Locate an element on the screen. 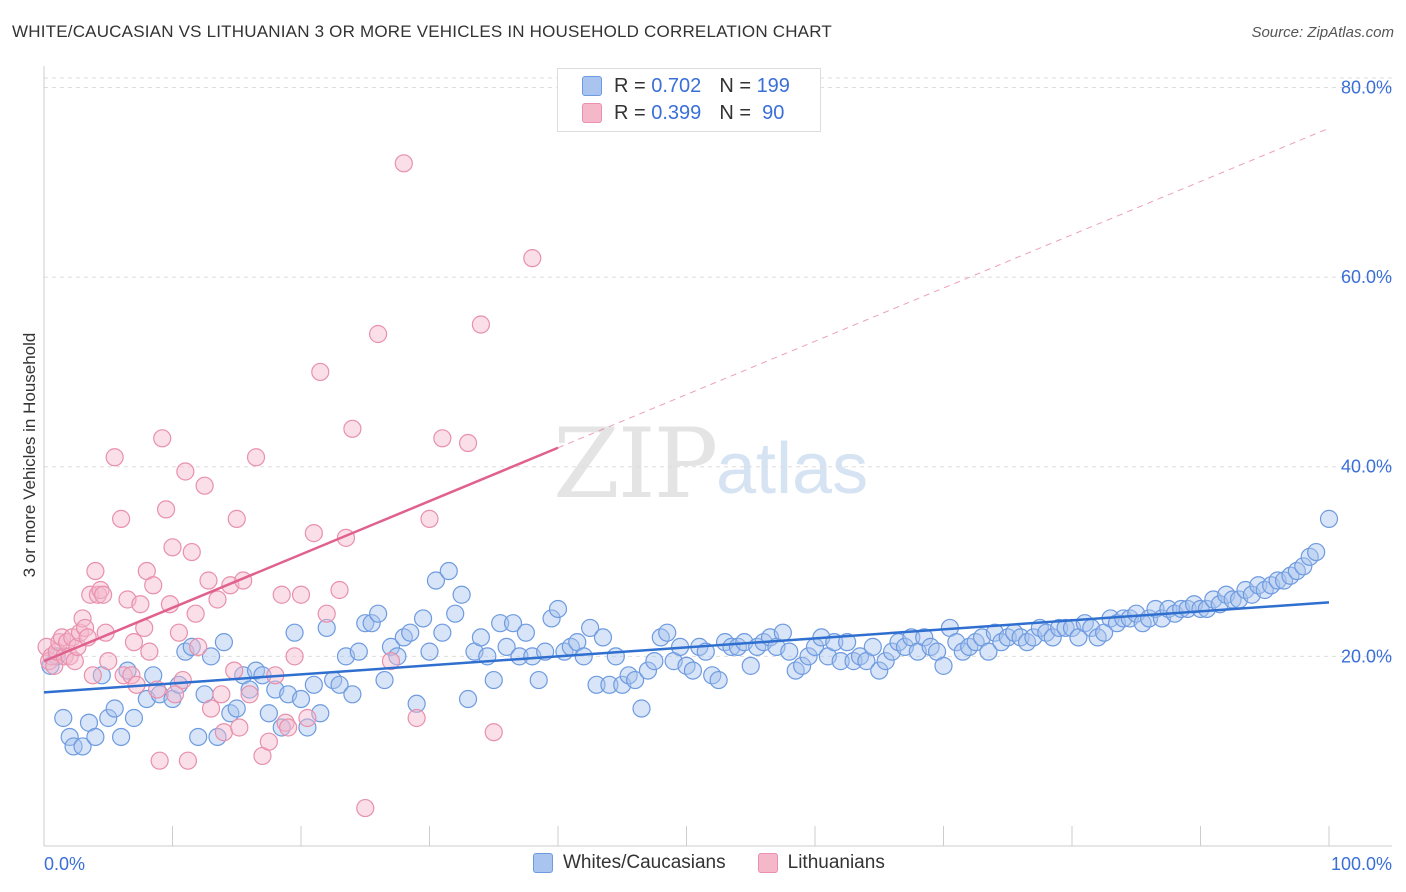 This screenshot has width=1406, height=892. x-tick-label: 100.0% is located at coordinates (1361, 864).